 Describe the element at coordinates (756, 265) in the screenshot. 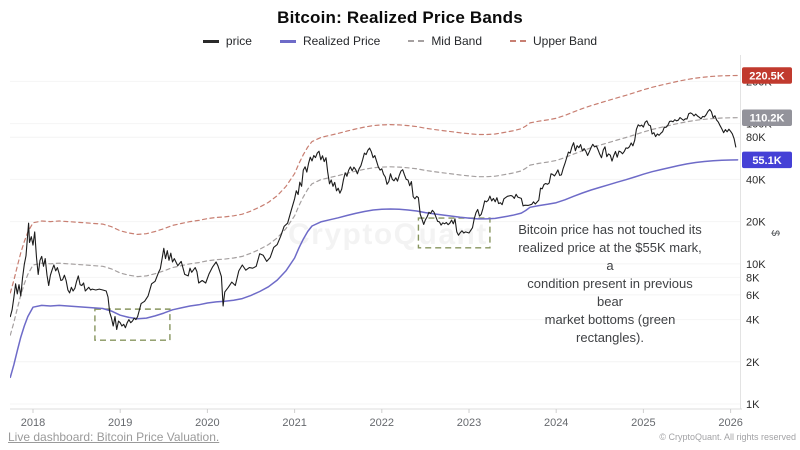

I see `y-tick-label: 10K` at that location.